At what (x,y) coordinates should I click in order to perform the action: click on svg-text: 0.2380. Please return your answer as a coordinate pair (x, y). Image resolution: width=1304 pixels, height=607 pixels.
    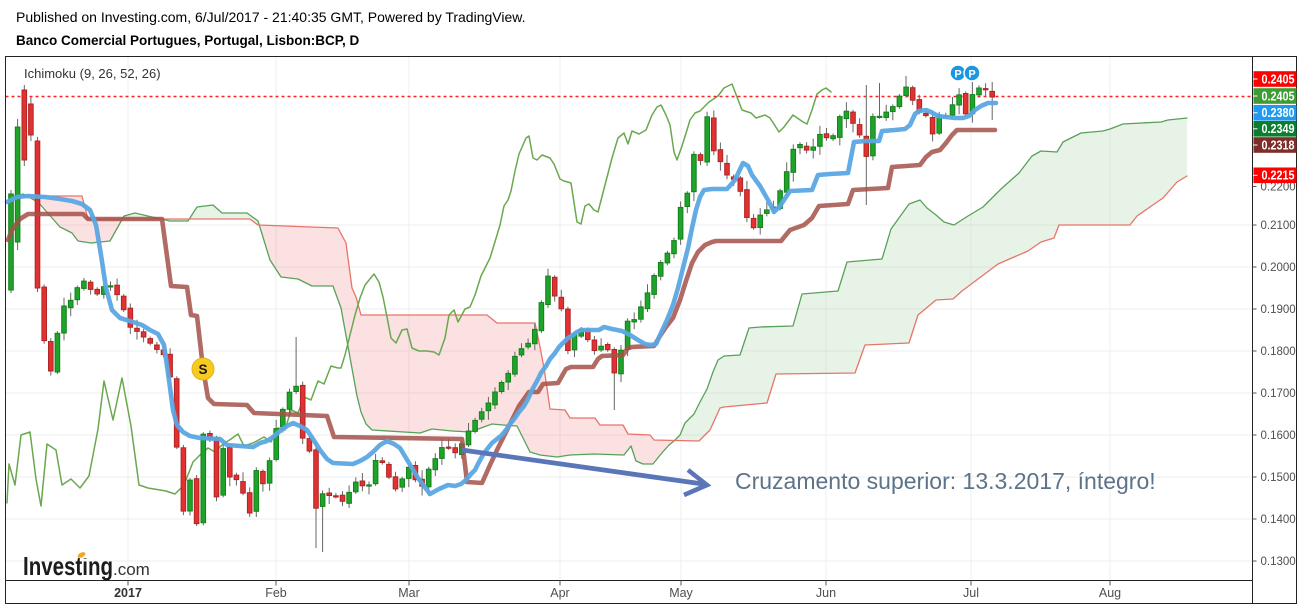
    Looking at the image, I should click on (1278, 113).